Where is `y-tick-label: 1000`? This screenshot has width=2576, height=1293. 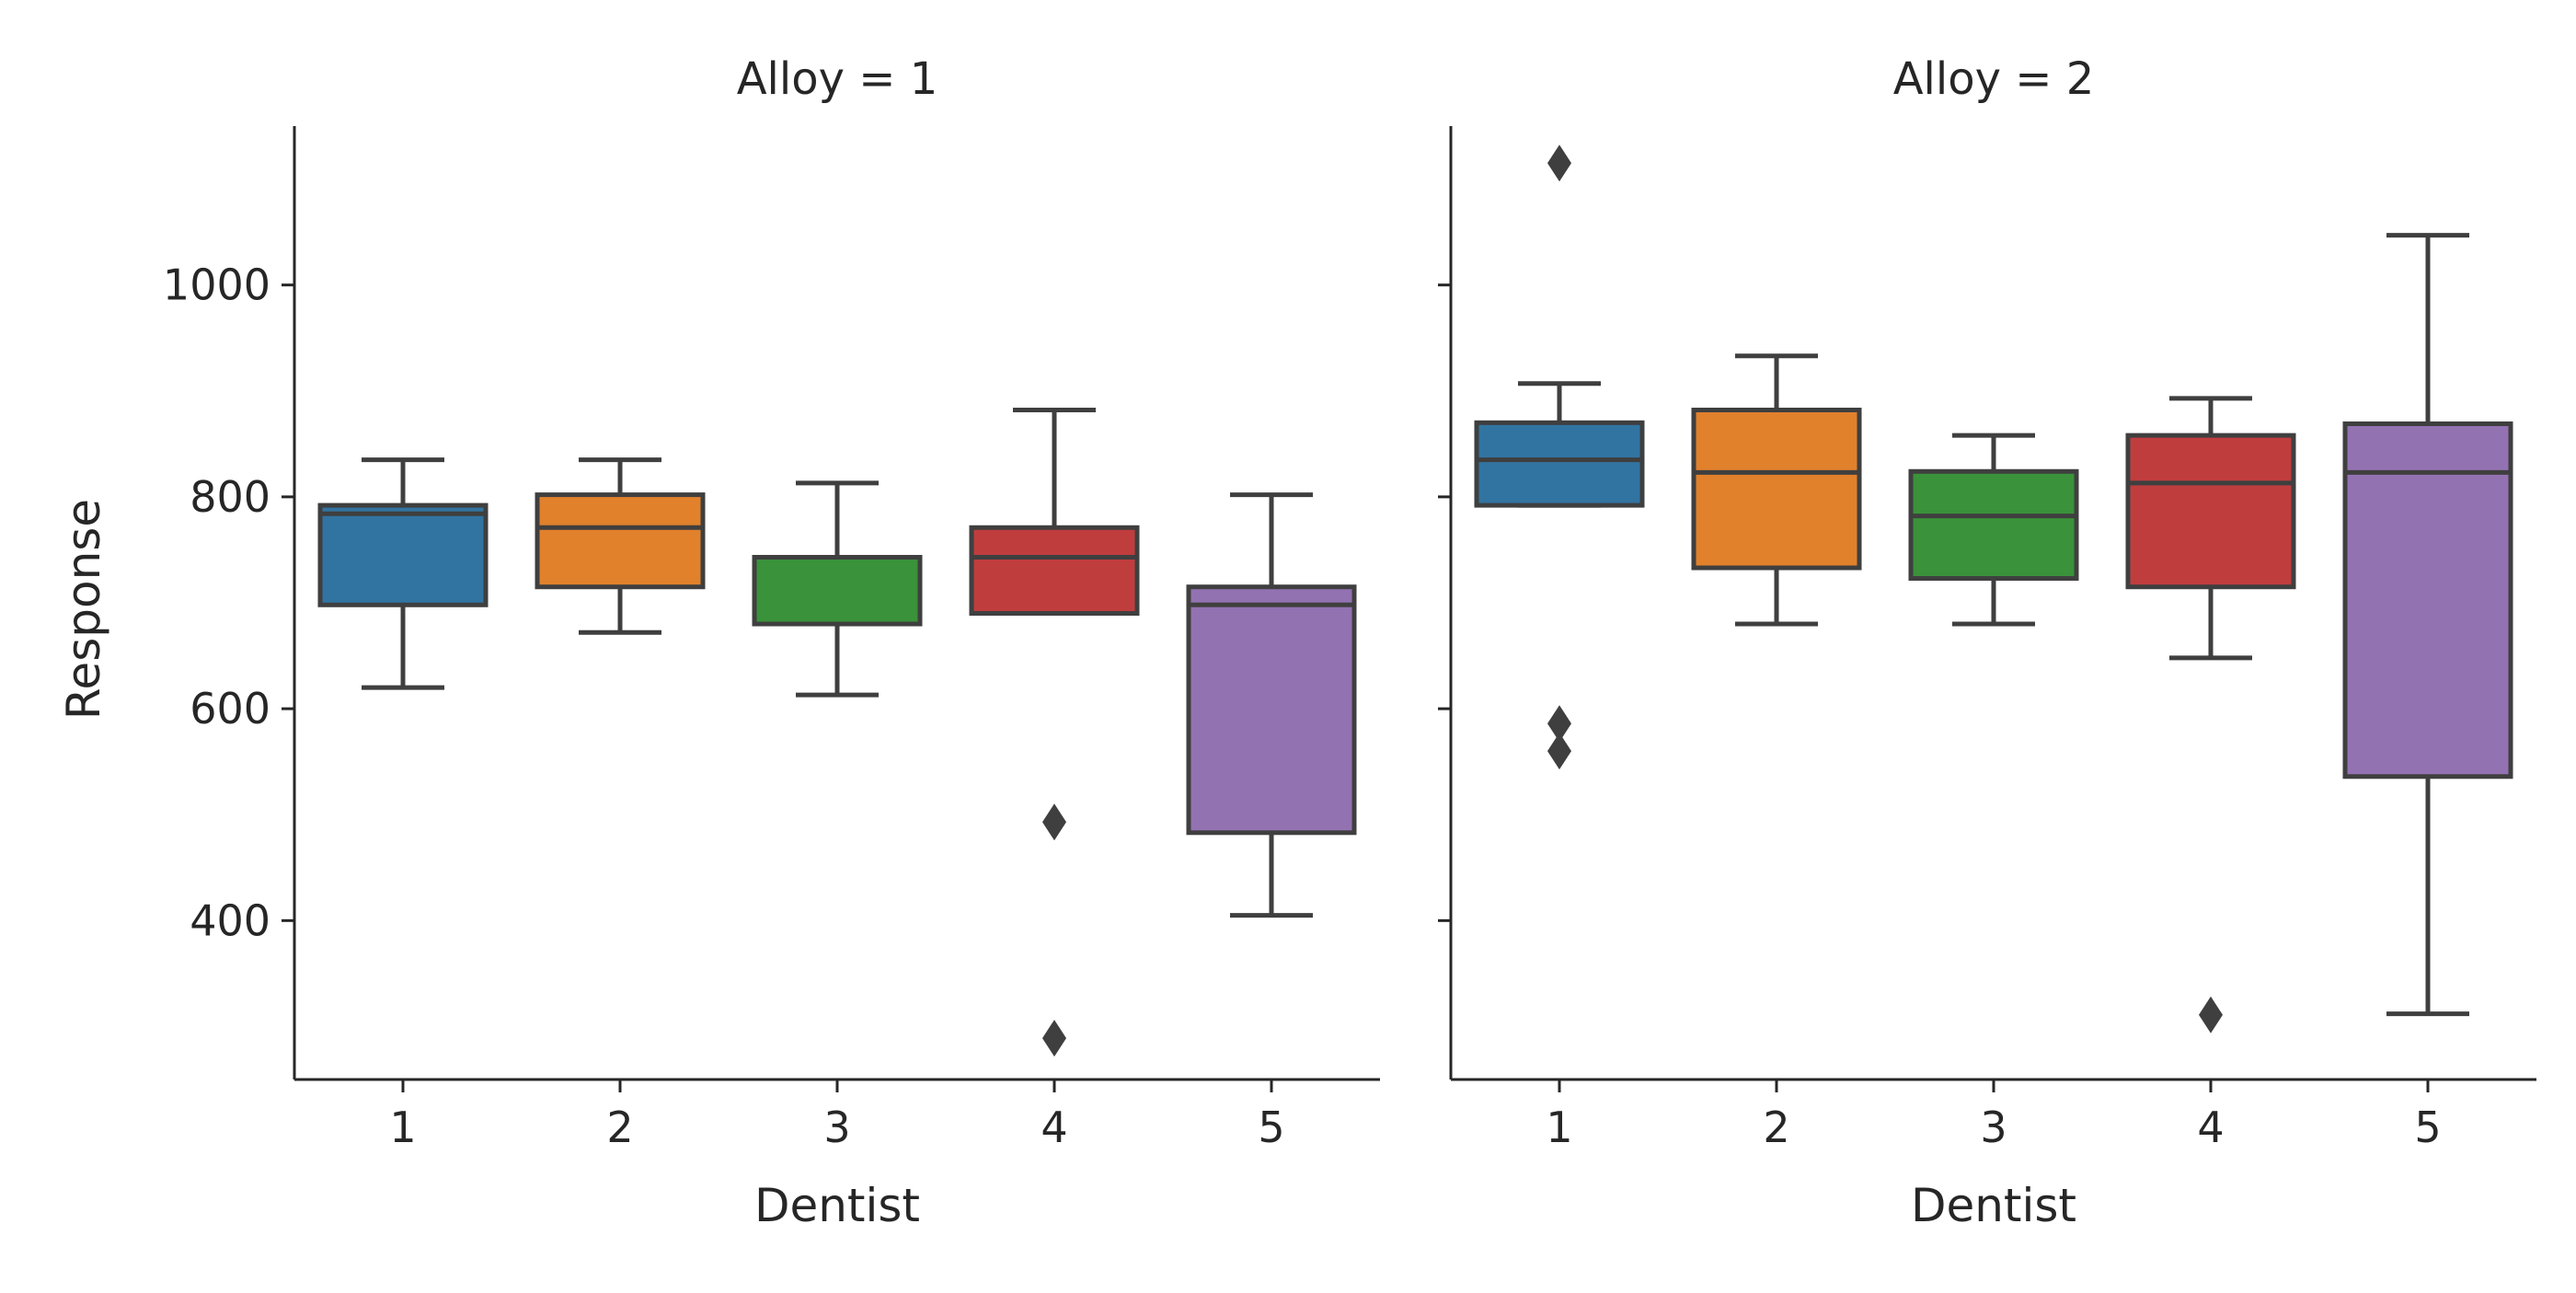 y-tick-label: 1000 is located at coordinates (216, 285).